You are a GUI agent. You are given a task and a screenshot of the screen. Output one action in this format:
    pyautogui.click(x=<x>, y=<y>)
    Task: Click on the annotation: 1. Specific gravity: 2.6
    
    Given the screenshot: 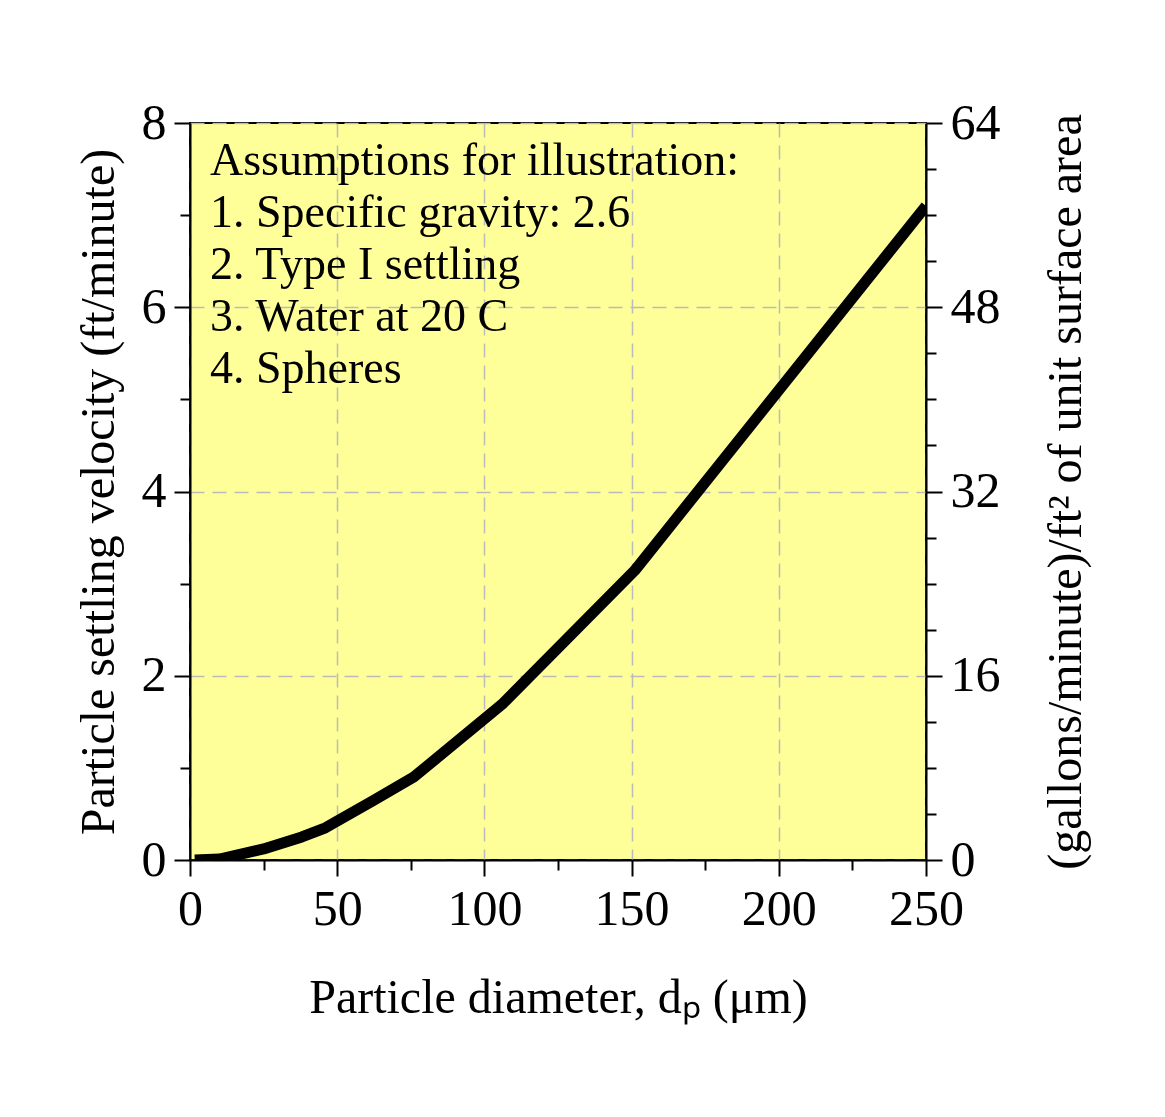 What is the action you would take?
    pyautogui.click(x=420, y=211)
    